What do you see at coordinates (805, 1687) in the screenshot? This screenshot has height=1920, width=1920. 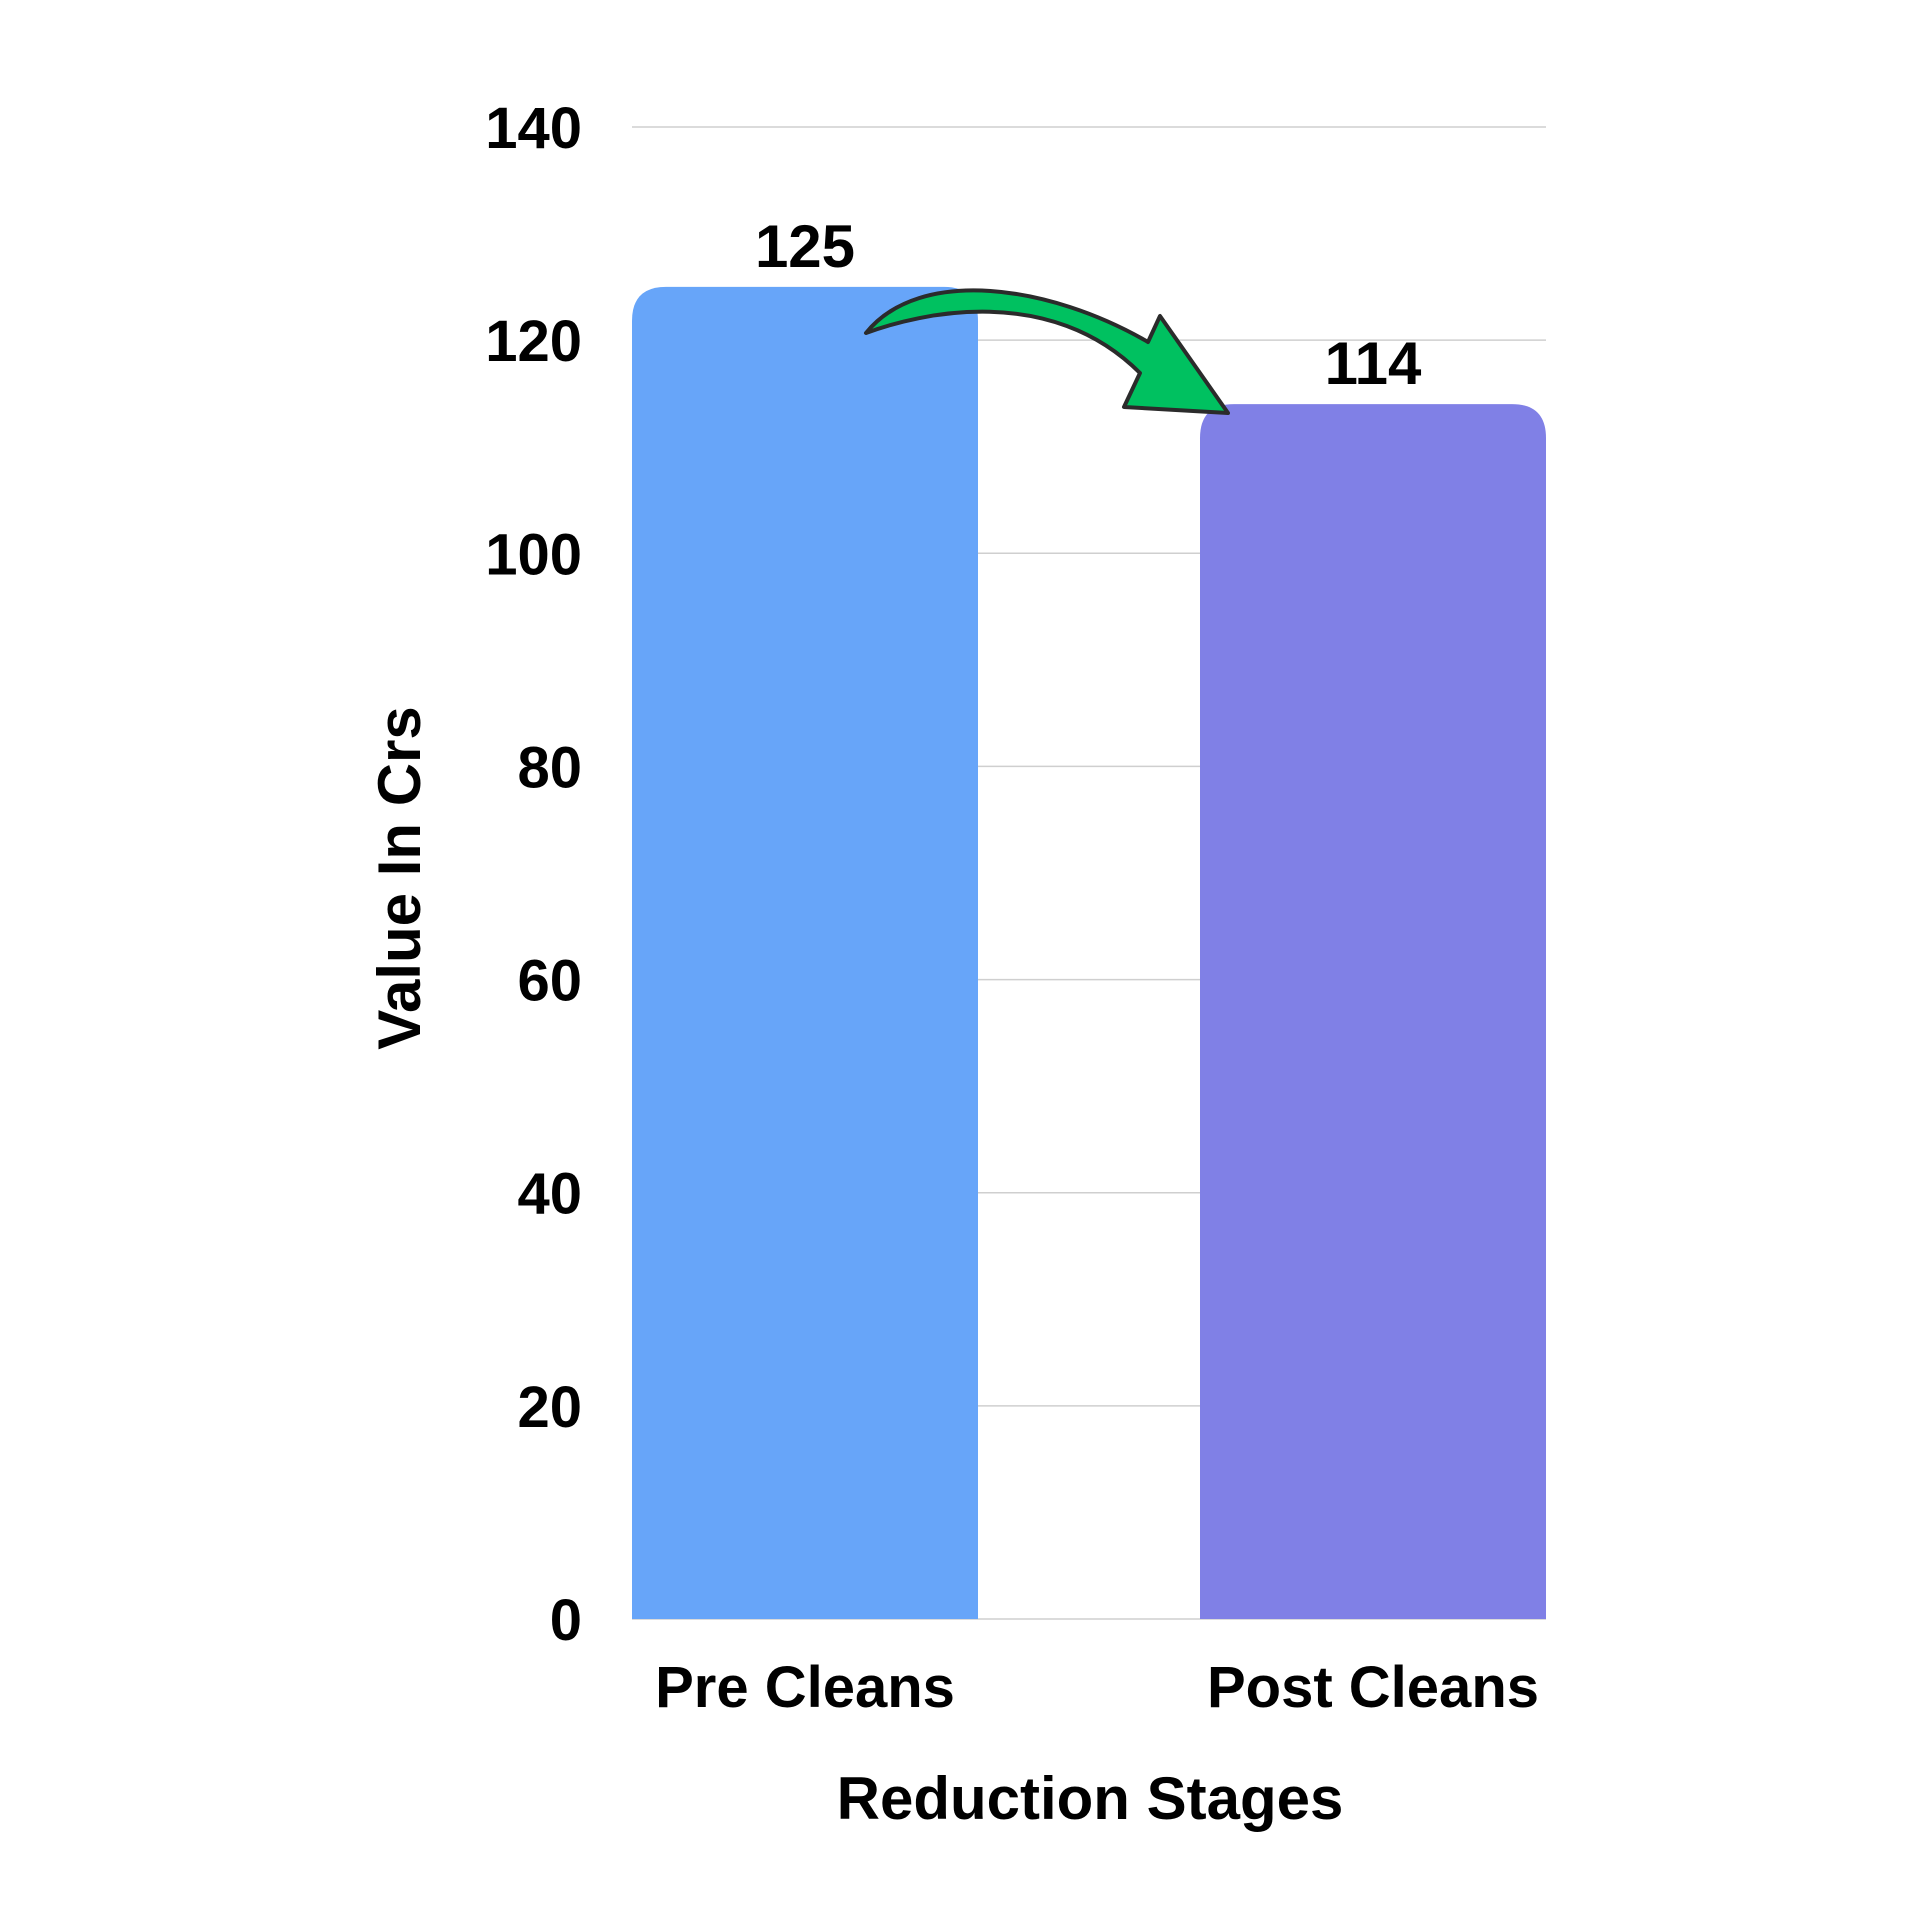 I see `x-tick-label: Pre Cleans` at bounding box center [805, 1687].